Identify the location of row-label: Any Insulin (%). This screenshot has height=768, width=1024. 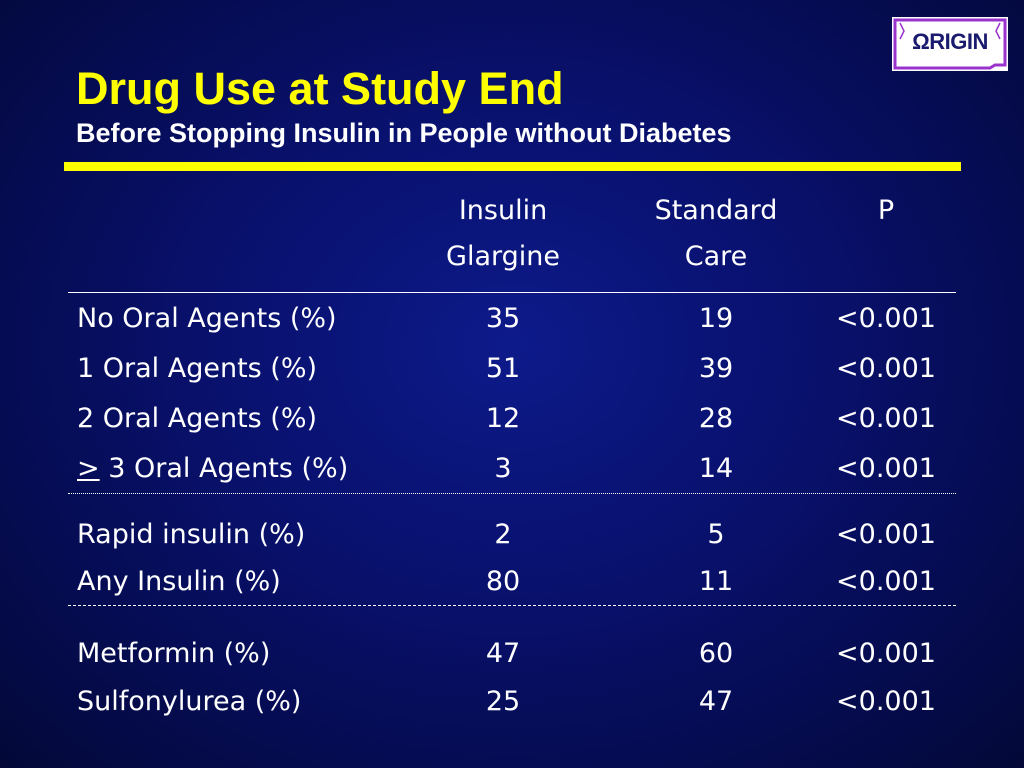
(179, 581).